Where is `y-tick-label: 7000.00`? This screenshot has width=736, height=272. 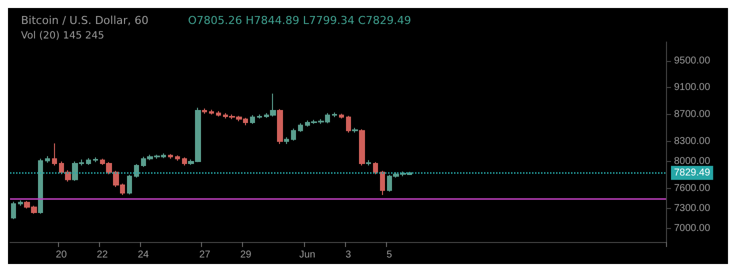 y-tick-label: 7000.00 is located at coordinates (692, 228).